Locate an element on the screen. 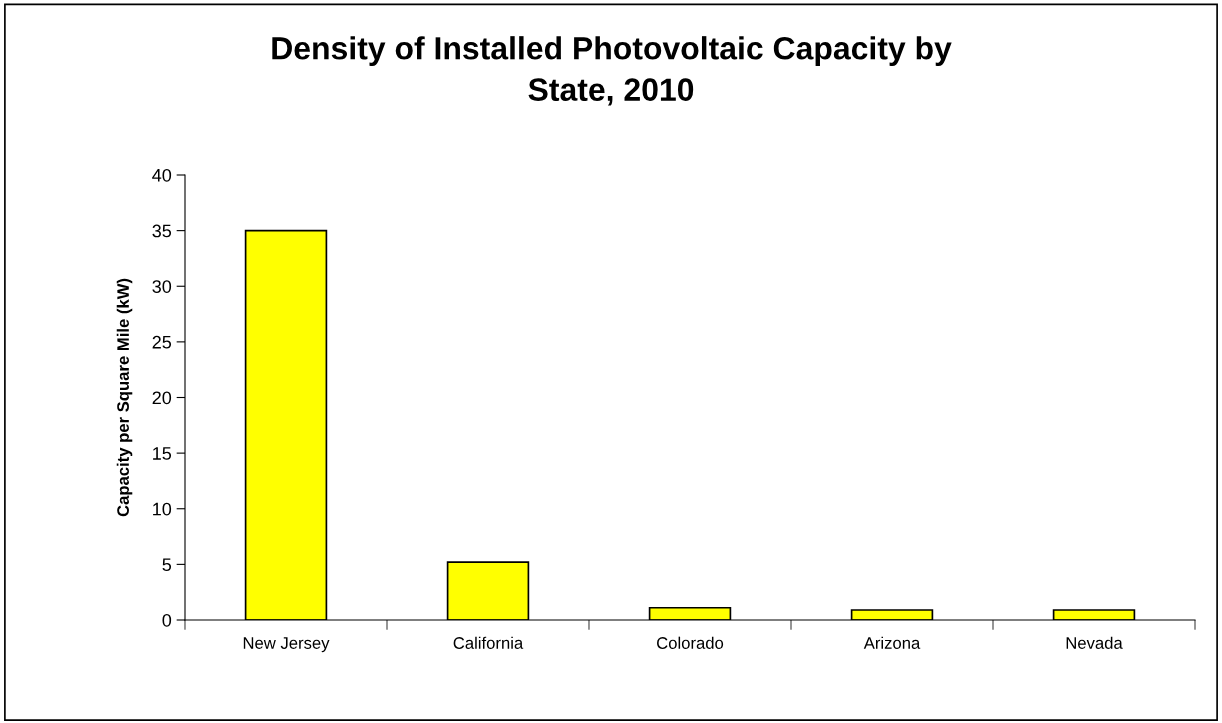 This screenshot has width=1222, height=723. y-tick-label: 30 is located at coordinates (162, 286).